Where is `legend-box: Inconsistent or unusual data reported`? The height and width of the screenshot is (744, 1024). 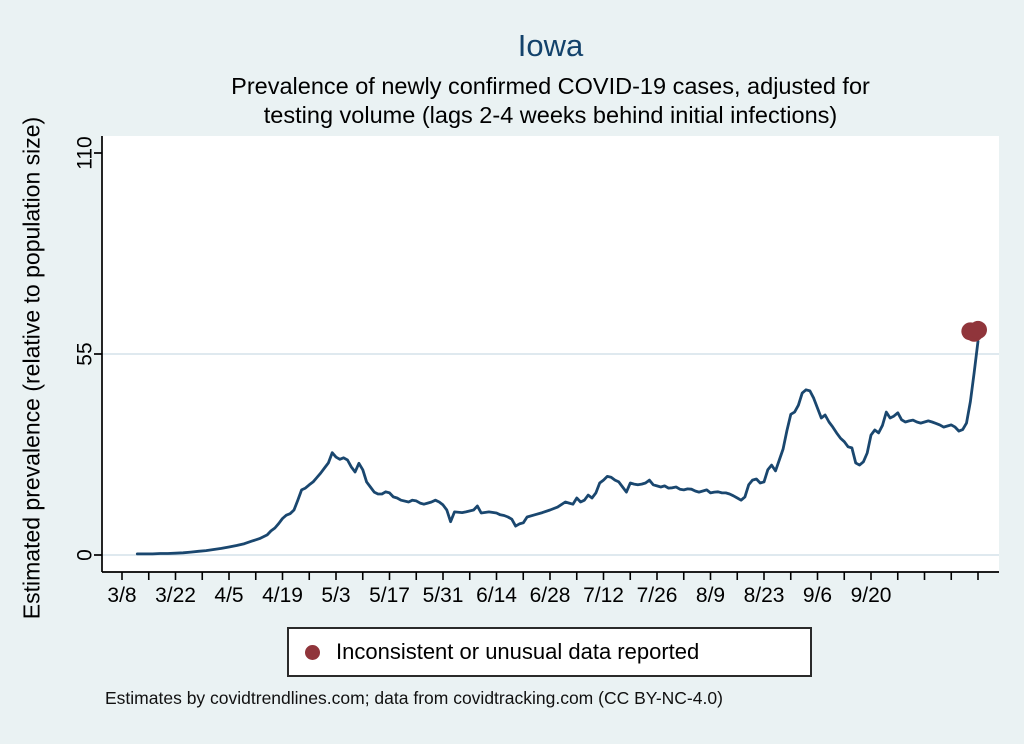
legend-box: Inconsistent or unusual data reported is located at coordinates (549, 652).